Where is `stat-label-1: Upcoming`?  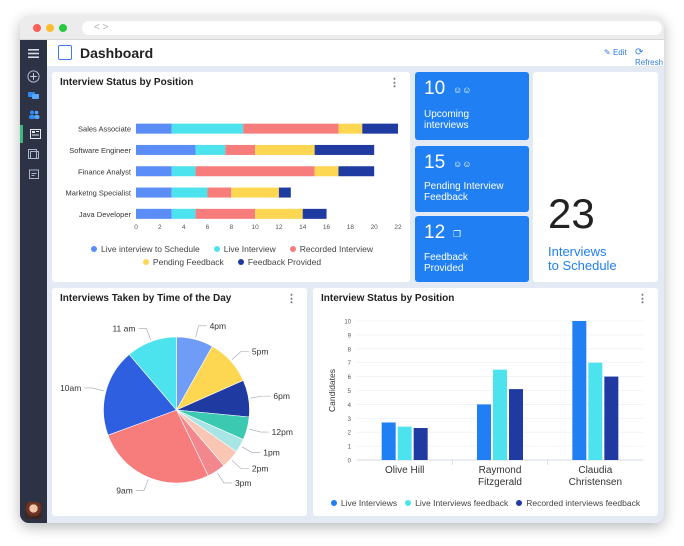 stat-label-1: Upcoming is located at coordinates (447, 114).